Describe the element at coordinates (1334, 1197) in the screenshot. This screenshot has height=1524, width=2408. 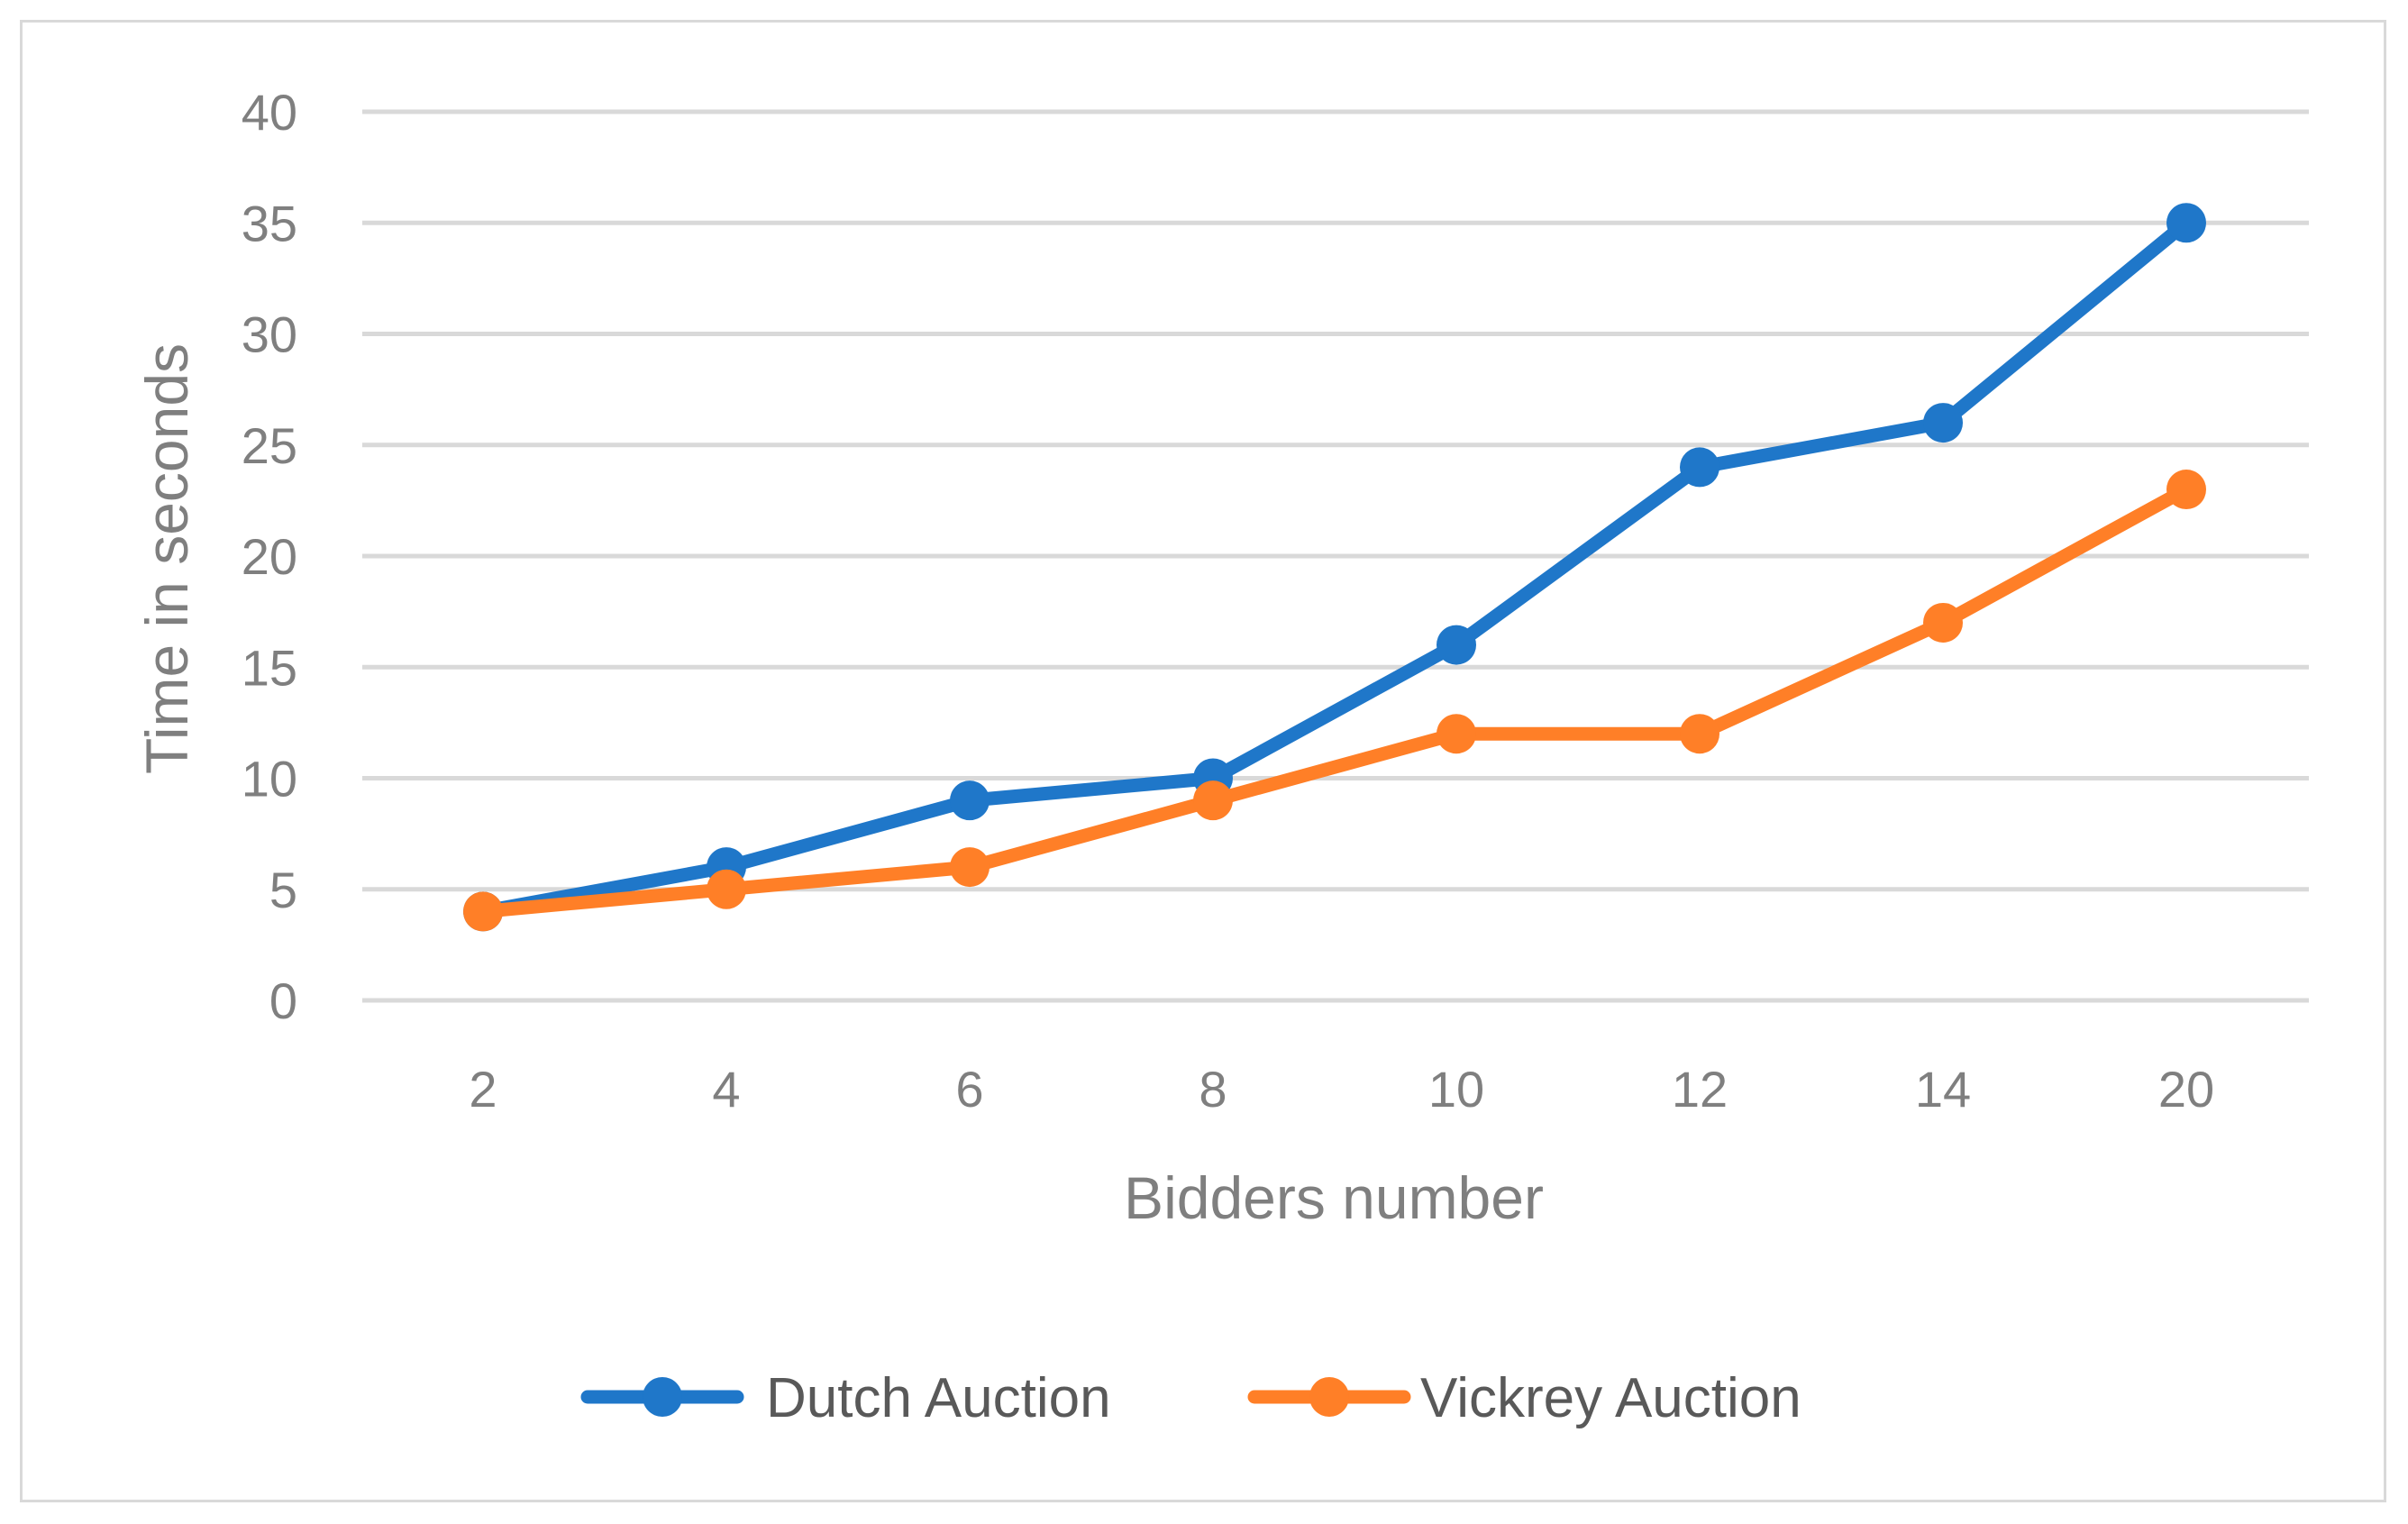
I see `x-axis-title: Bidders number` at that location.